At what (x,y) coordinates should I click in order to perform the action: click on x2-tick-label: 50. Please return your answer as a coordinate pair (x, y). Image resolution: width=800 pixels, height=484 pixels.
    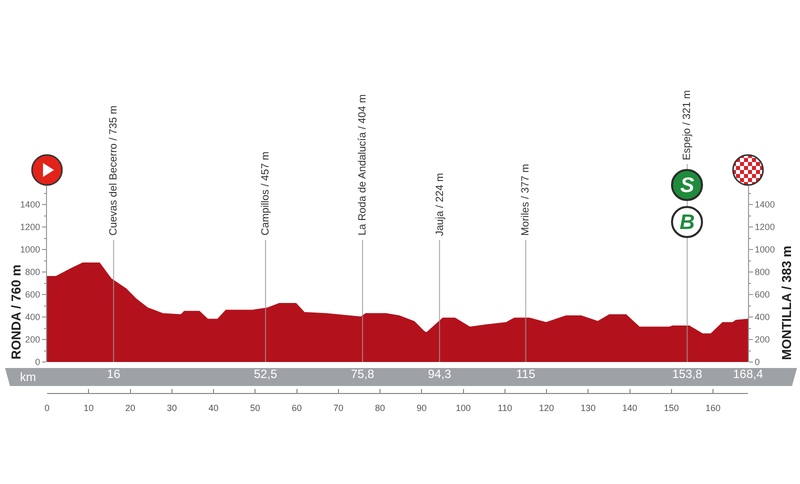
    Looking at the image, I should click on (255, 407).